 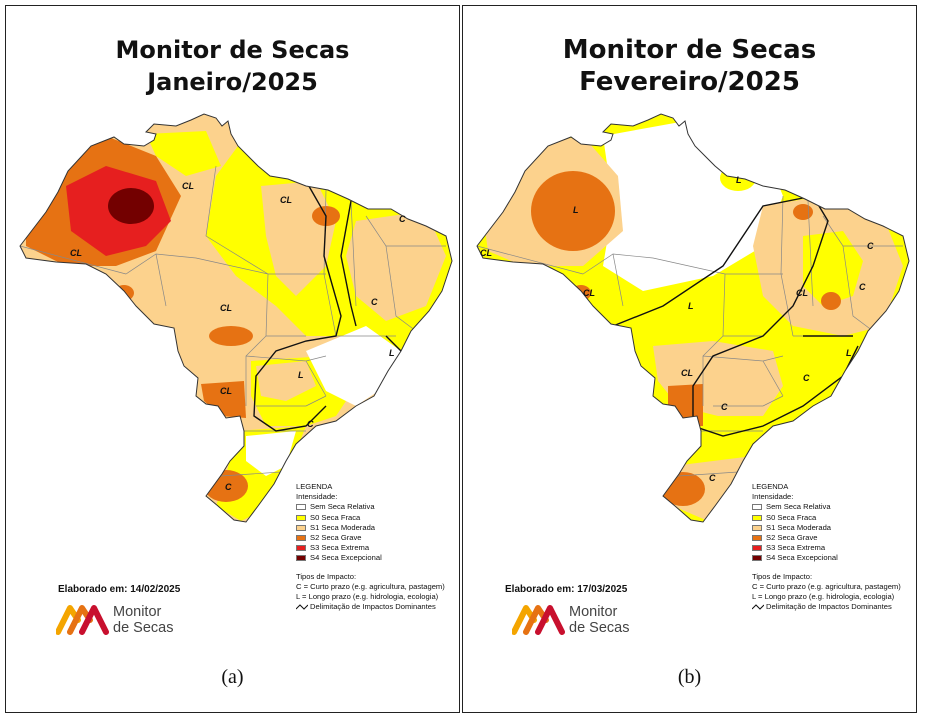 What do you see at coordinates (689, 677) in the screenshot?
I see `figure-caption: (b)` at bounding box center [689, 677].